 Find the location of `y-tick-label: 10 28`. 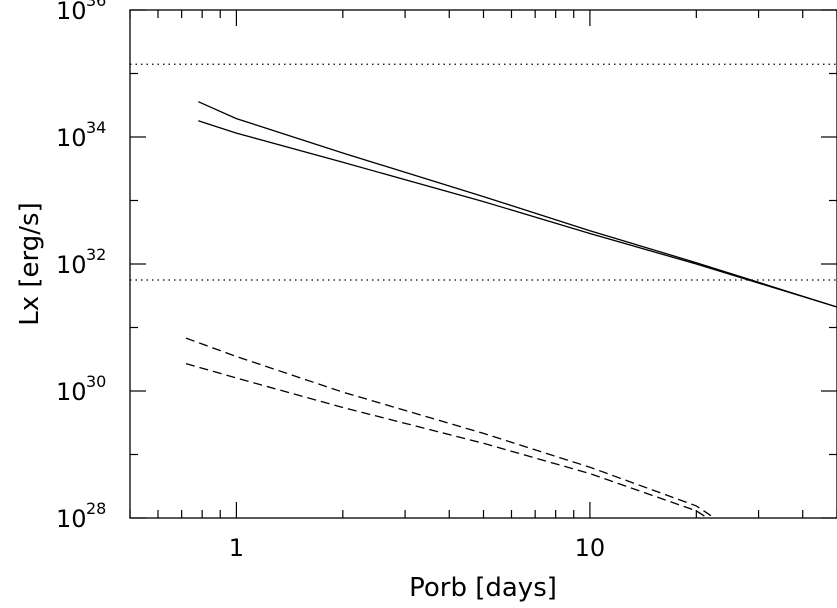

y-tick-label: 10 28 is located at coordinates (81, 516).